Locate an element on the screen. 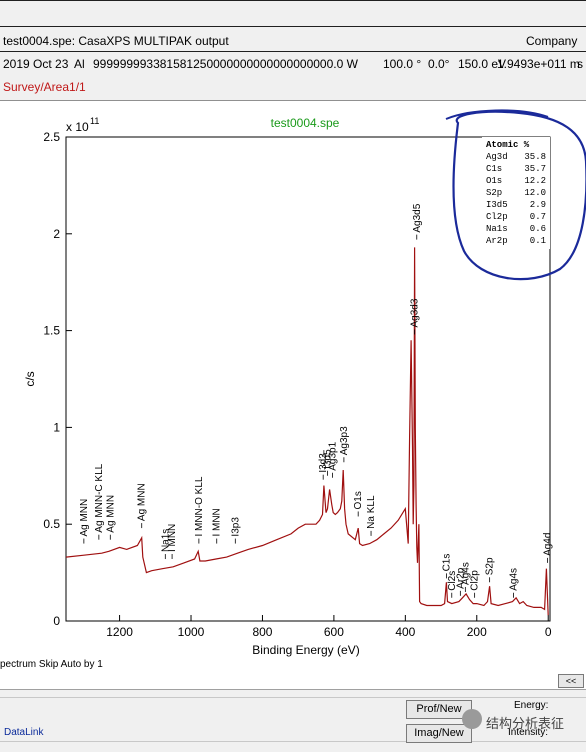 This screenshot has height=752, width=586. table-row-name-0: Ag3d is located at coordinates (497, 157).